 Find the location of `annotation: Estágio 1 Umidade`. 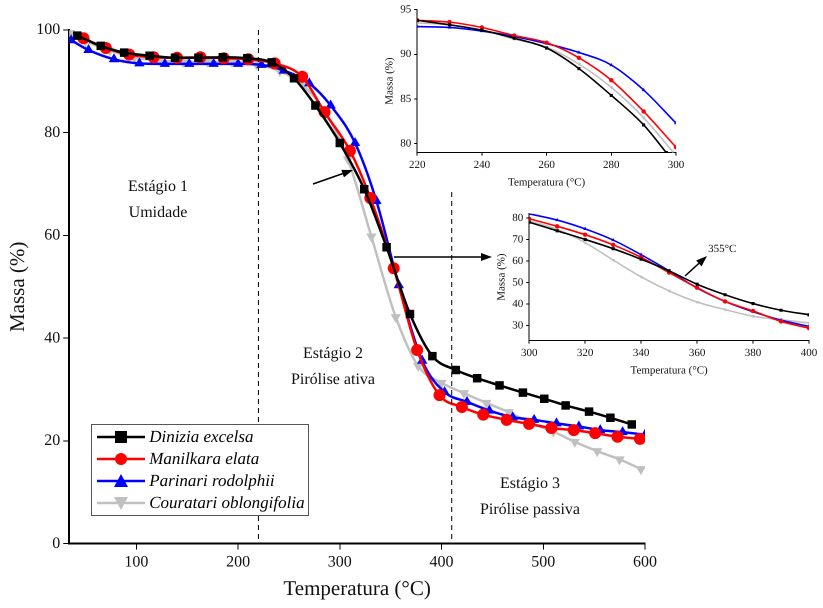

annotation: Estágio 1 Umidade is located at coordinates (158, 200).